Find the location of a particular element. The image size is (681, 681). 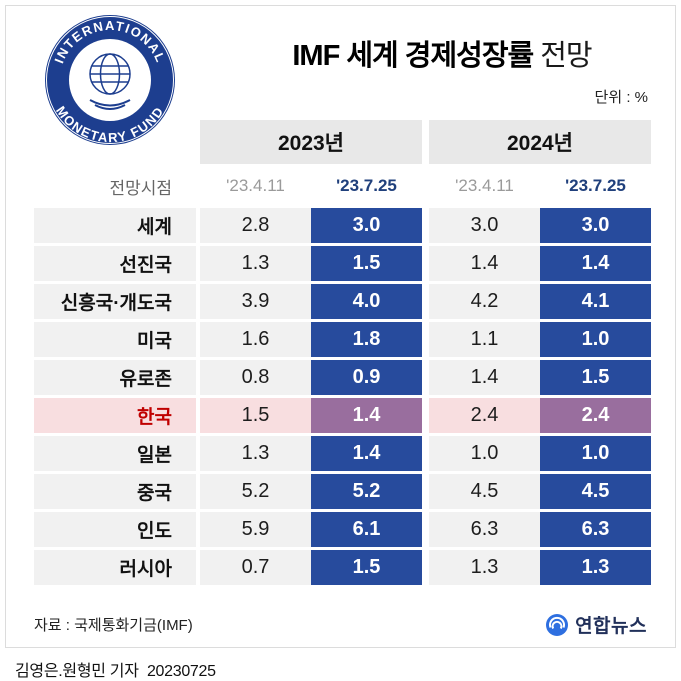

agency-name: 연합뉴스 is located at coordinates (611, 626).